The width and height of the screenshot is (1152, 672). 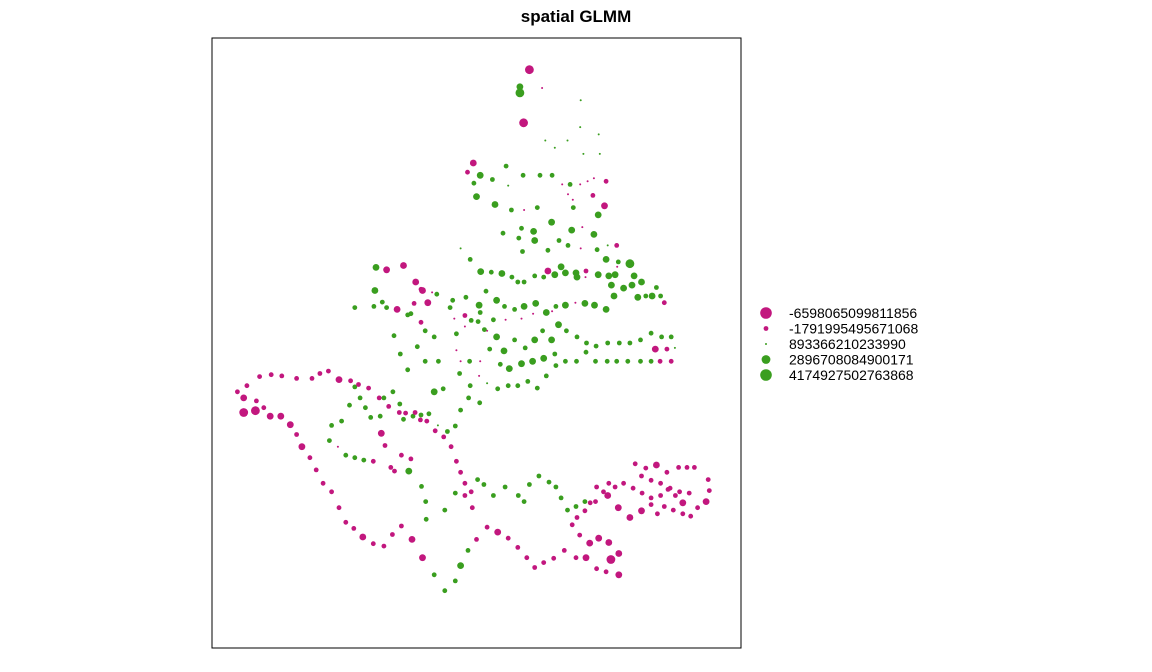 What do you see at coordinates (853, 329) in the screenshot?
I see `legend-label-1: -1791995495671068` at bounding box center [853, 329].